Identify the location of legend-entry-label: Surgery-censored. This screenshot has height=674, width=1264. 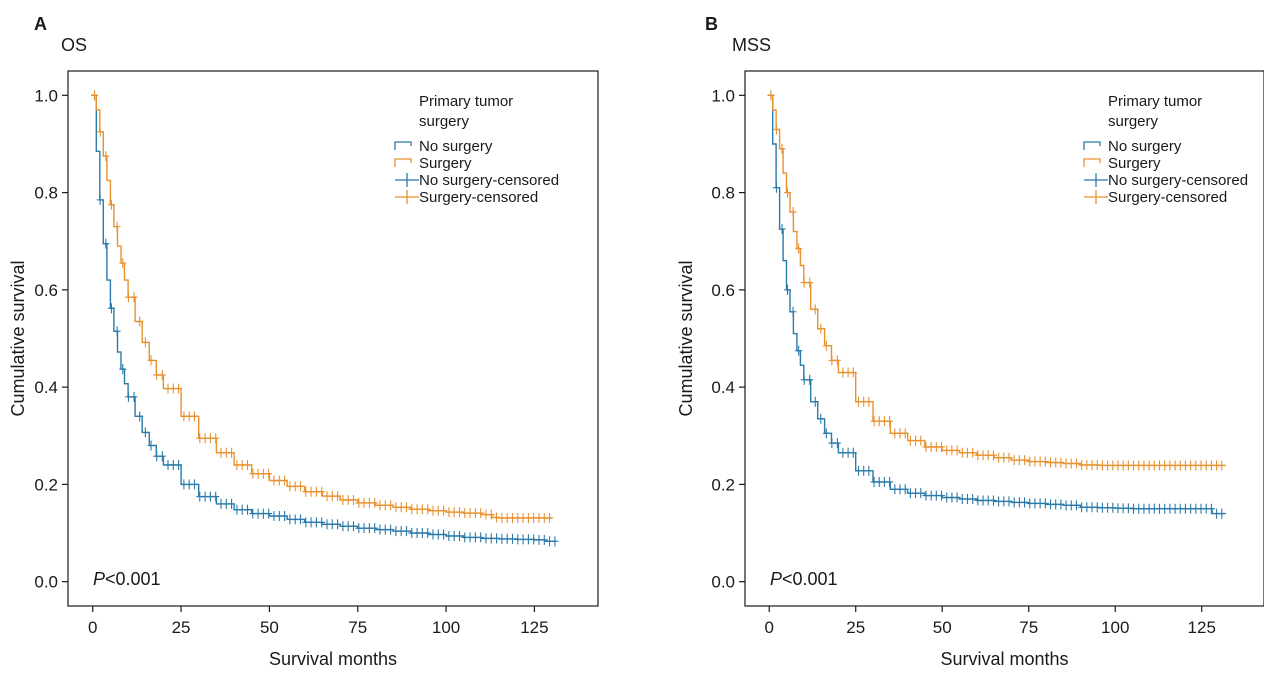
(478, 197).